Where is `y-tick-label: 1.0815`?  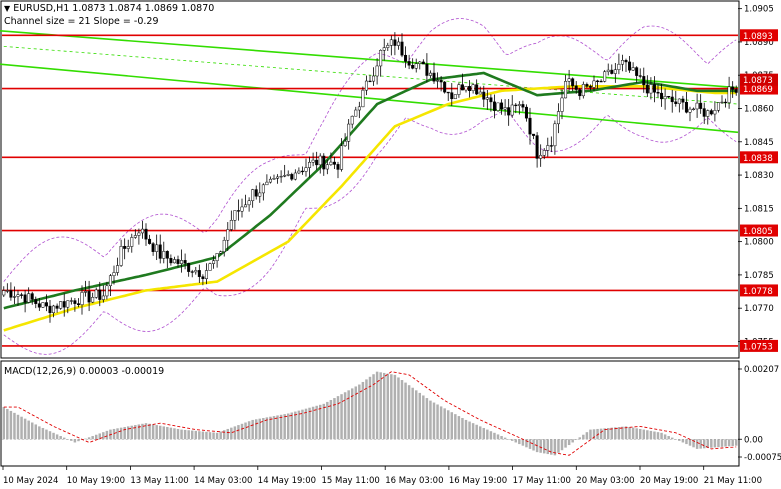
y-tick-label: 1.0815 is located at coordinates (759, 209).